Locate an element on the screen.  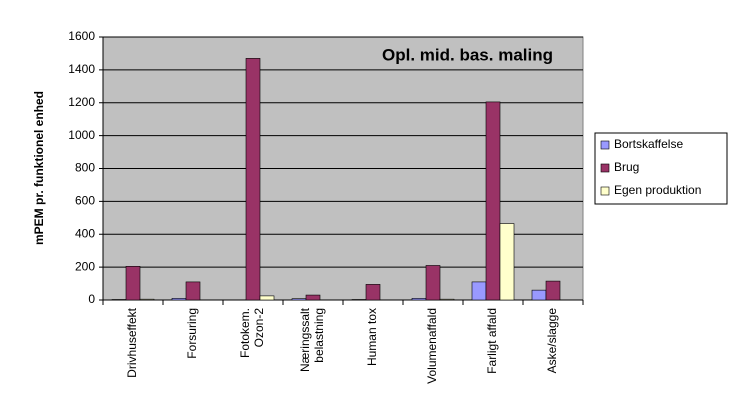
x-tick-label: Human tox is located at coordinates (372, 337).